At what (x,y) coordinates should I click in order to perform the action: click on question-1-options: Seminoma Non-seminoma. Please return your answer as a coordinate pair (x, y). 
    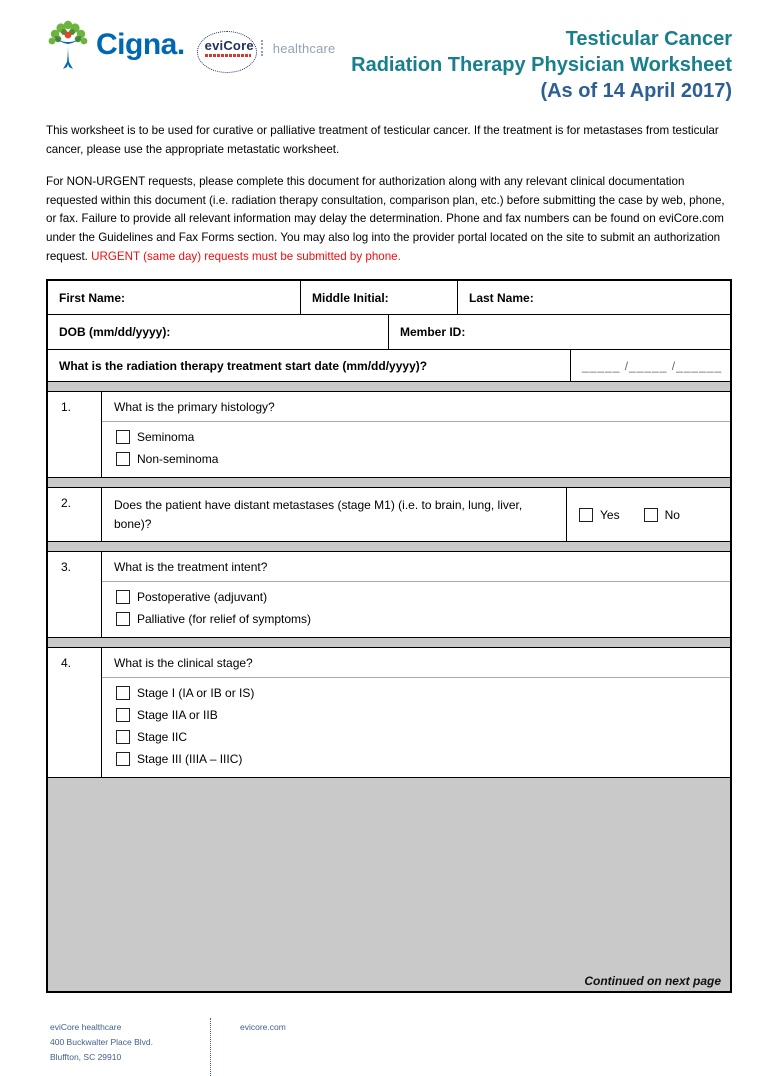
    Looking at the image, I should click on (416, 449).